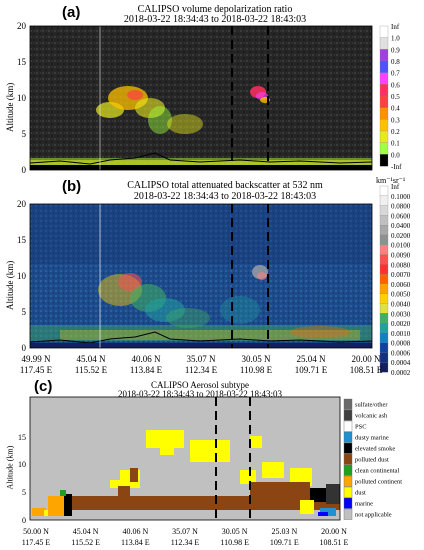  I want to click on legend-label: polluted dust, so click(372, 460).